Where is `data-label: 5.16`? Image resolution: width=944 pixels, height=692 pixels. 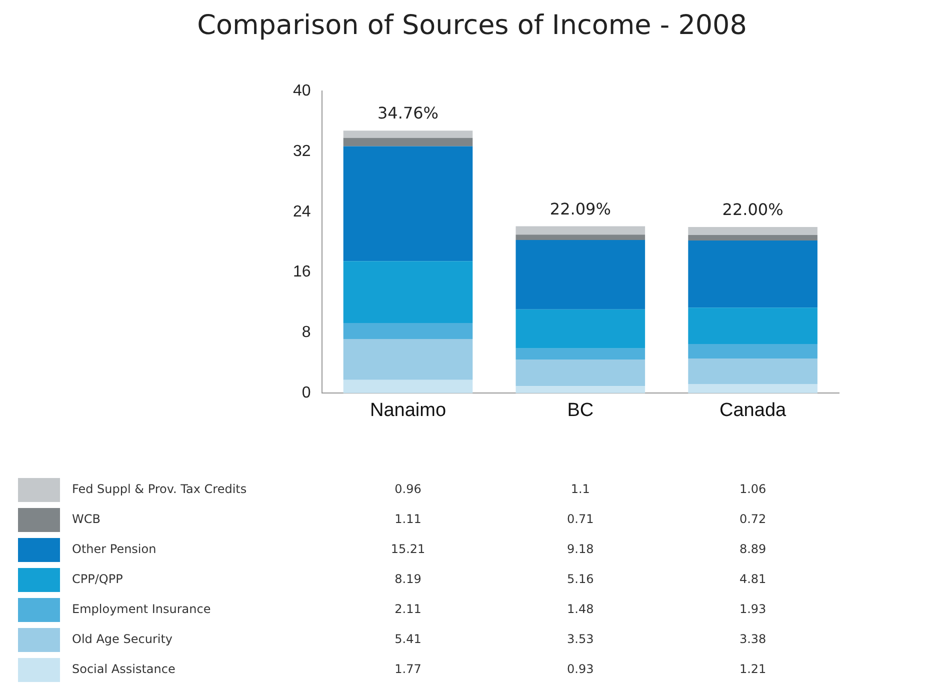
data-label: 5.16 is located at coordinates (580, 579).